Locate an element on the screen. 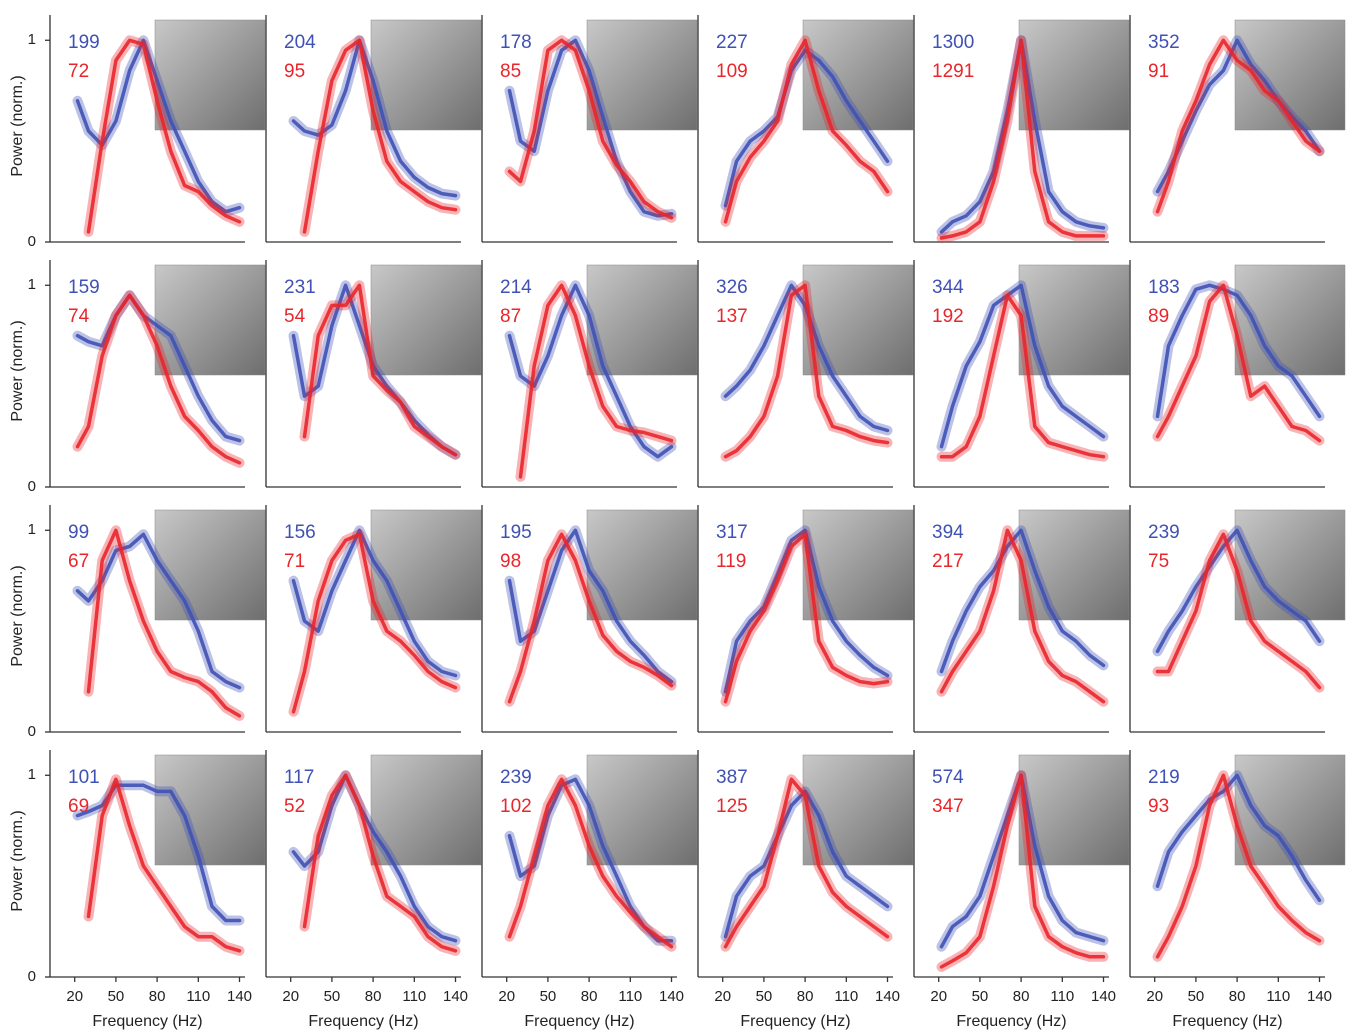 The width and height of the screenshot is (1353, 1036). annotation: 117 is located at coordinates (299, 777).